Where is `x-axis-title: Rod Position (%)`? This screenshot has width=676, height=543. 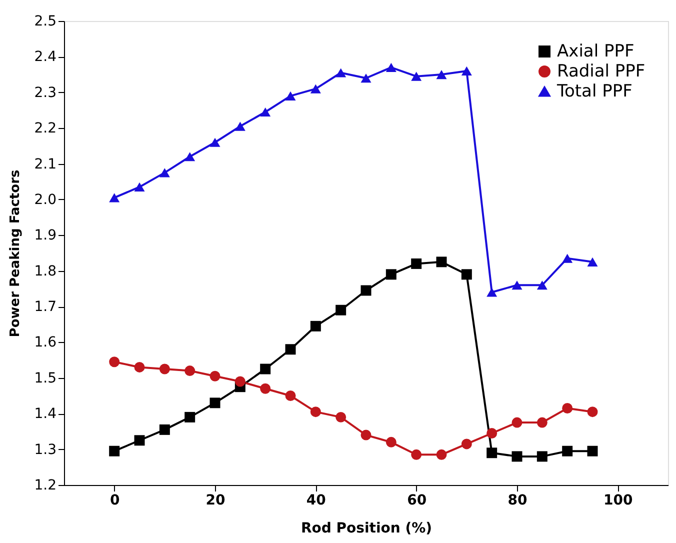
x-axis-title: Rod Position (%) is located at coordinates (366, 528).